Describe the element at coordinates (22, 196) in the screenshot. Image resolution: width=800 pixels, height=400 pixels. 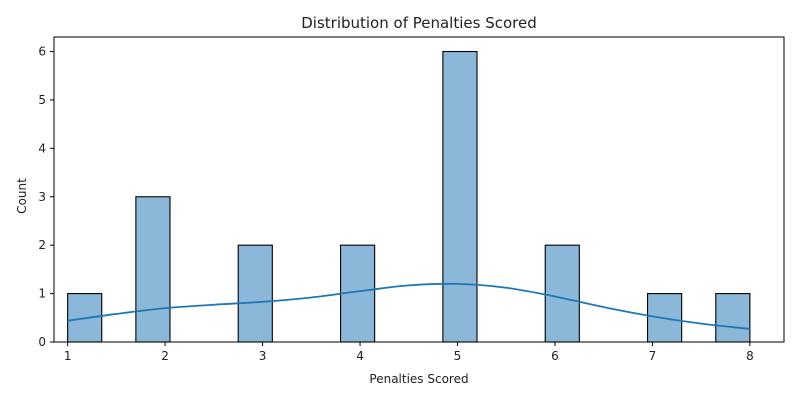
I see `y-axis-label: Count` at that location.